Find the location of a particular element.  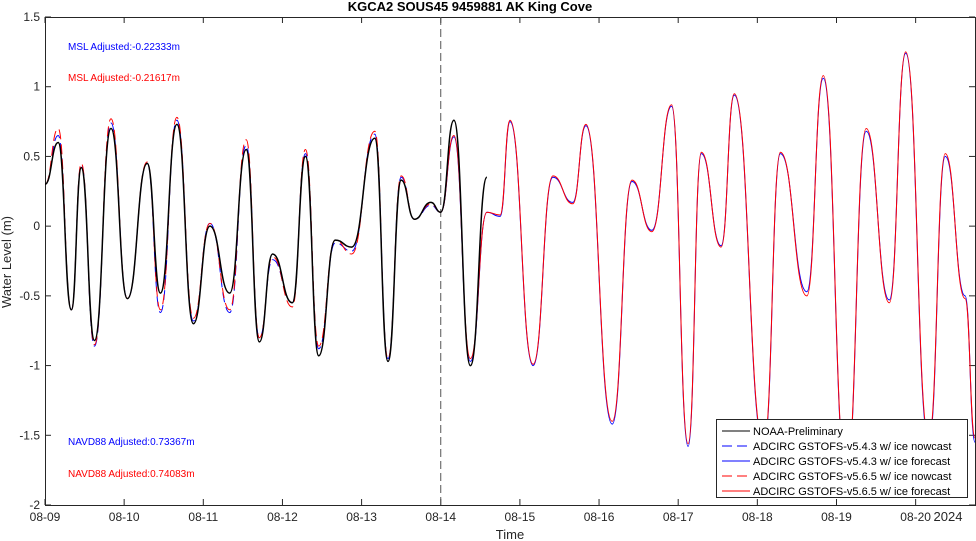

legend-entry: NOAA-Preliminary is located at coordinates (798, 432).